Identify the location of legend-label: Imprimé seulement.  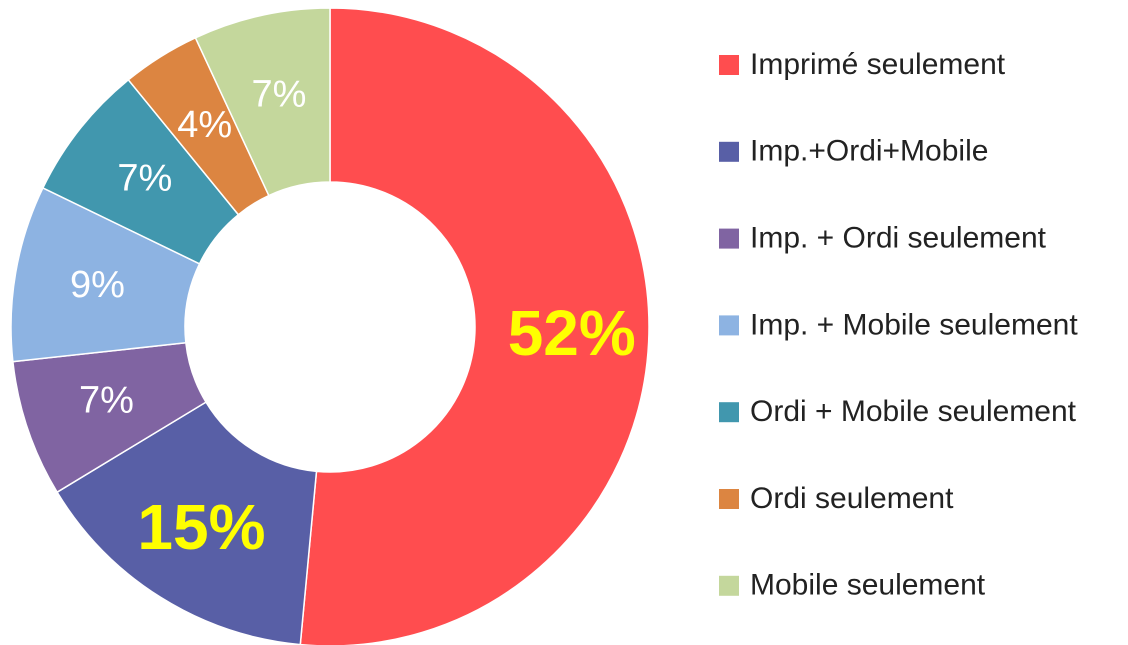
(878, 64).